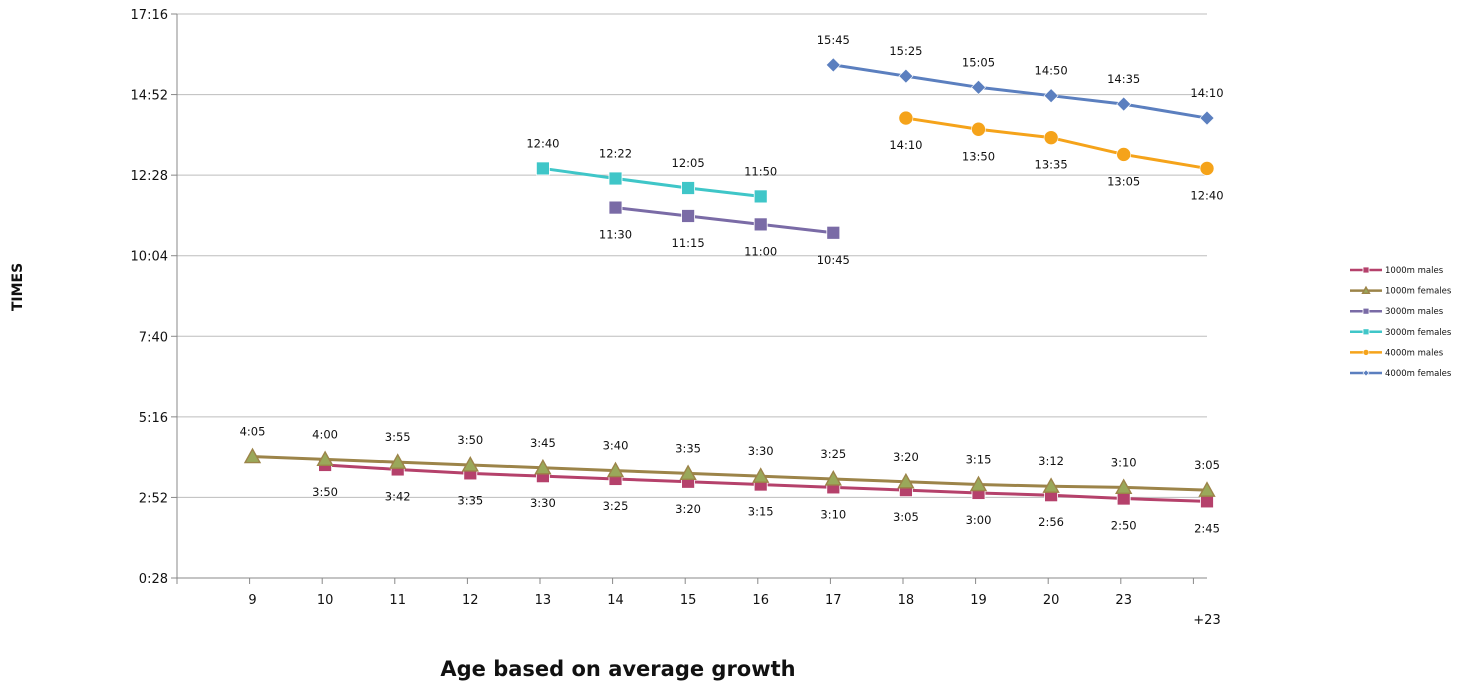 The height and width of the screenshot is (689, 1468). What do you see at coordinates (1123, 600) in the screenshot?
I see `x-tick-label: 23` at bounding box center [1123, 600].